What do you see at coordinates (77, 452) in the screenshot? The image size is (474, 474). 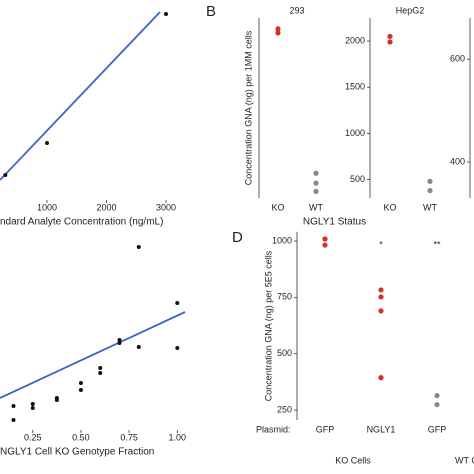 I see `x-axis-label: NGLY1 Cell KO Genotype Fraction` at bounding box center [77, 452].